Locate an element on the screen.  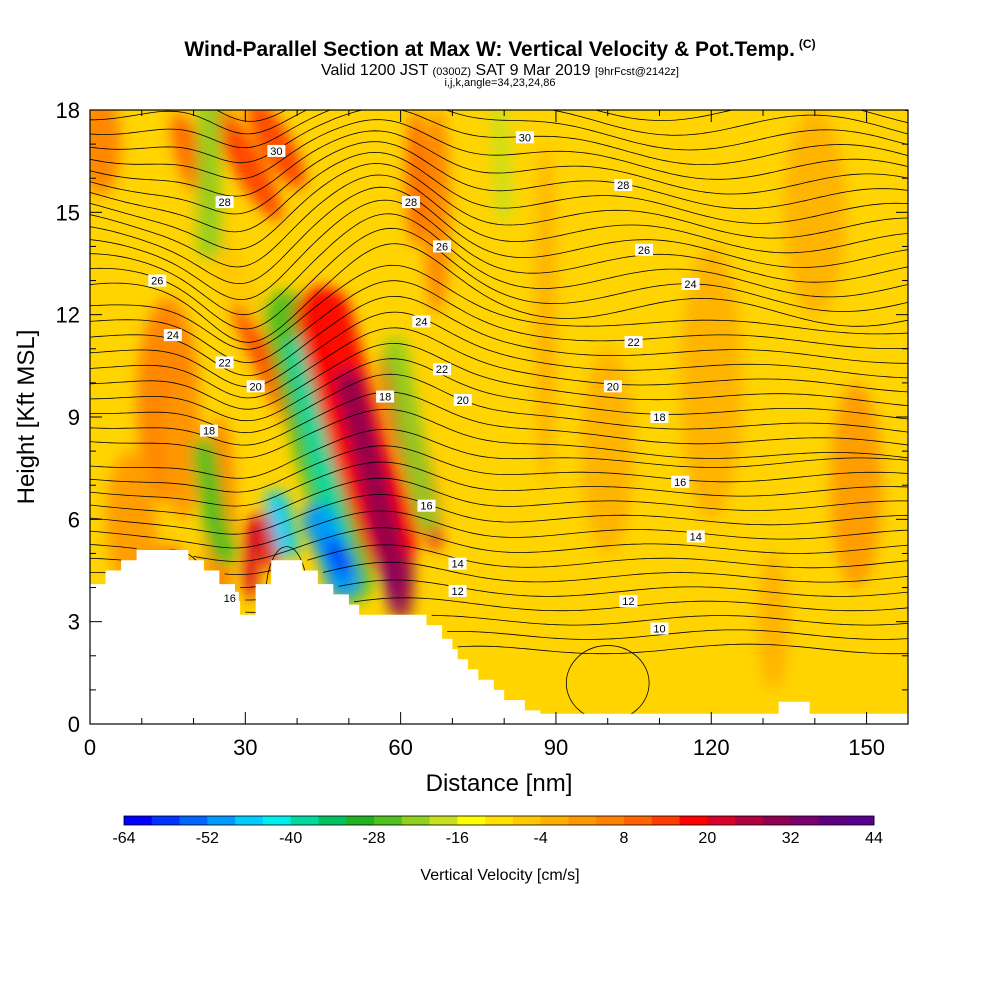
contour-label-text: 10 is located at coordinates (659, 629).